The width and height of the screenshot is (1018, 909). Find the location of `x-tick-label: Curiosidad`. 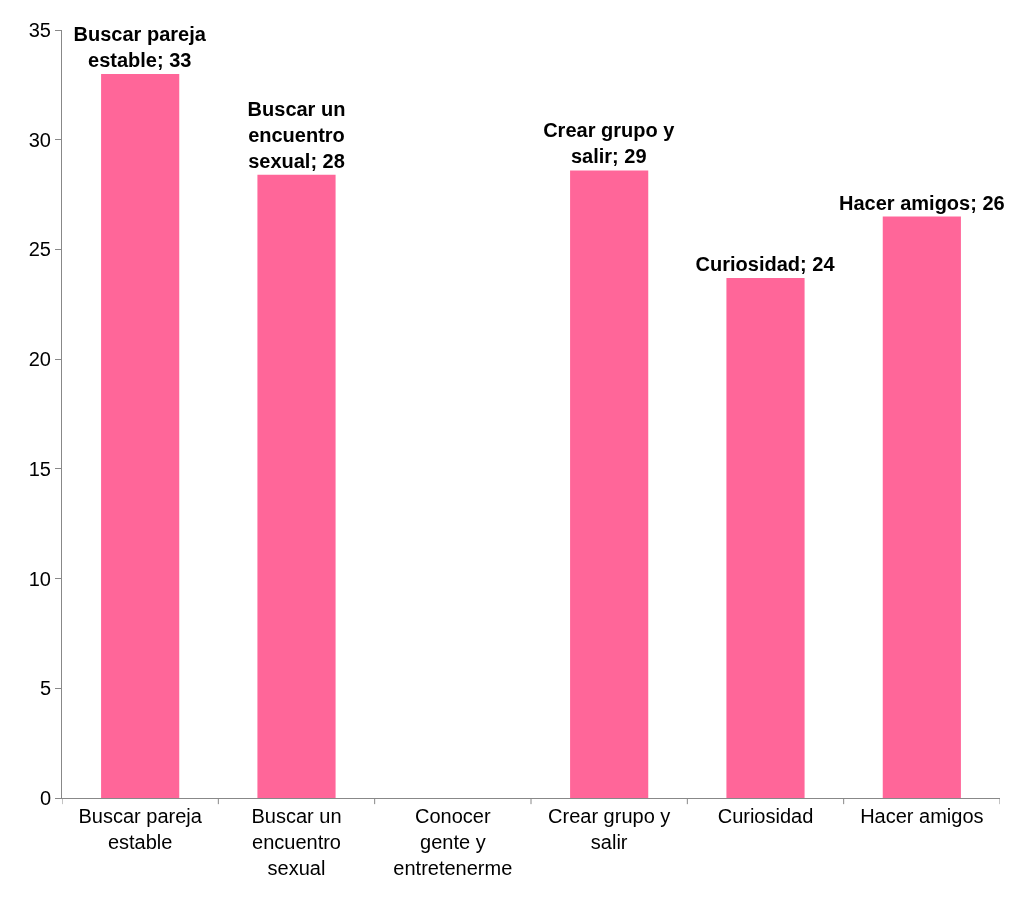

x-tick-label: Curiosidad is located at coordinates (765, 816).